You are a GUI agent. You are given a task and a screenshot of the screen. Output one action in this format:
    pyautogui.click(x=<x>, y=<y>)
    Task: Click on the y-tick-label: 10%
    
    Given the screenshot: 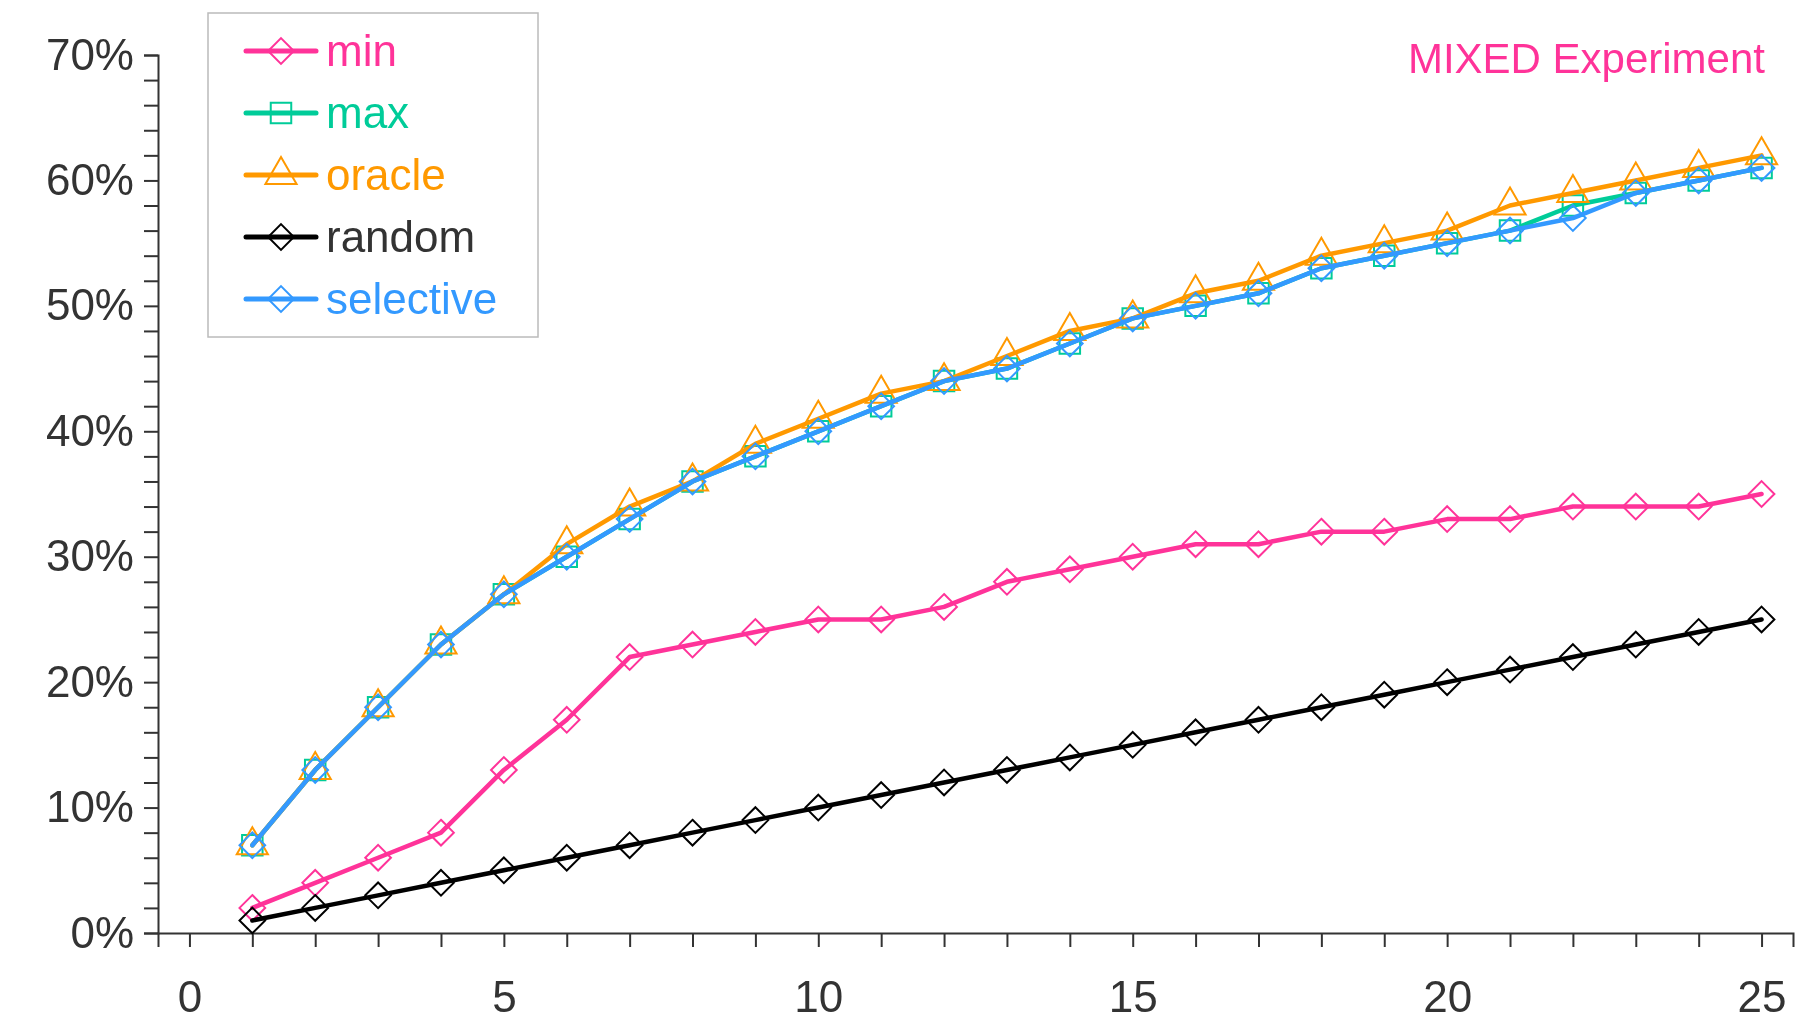 What is the action you would take?
    pyautogui.click(x=89, y=807)
    